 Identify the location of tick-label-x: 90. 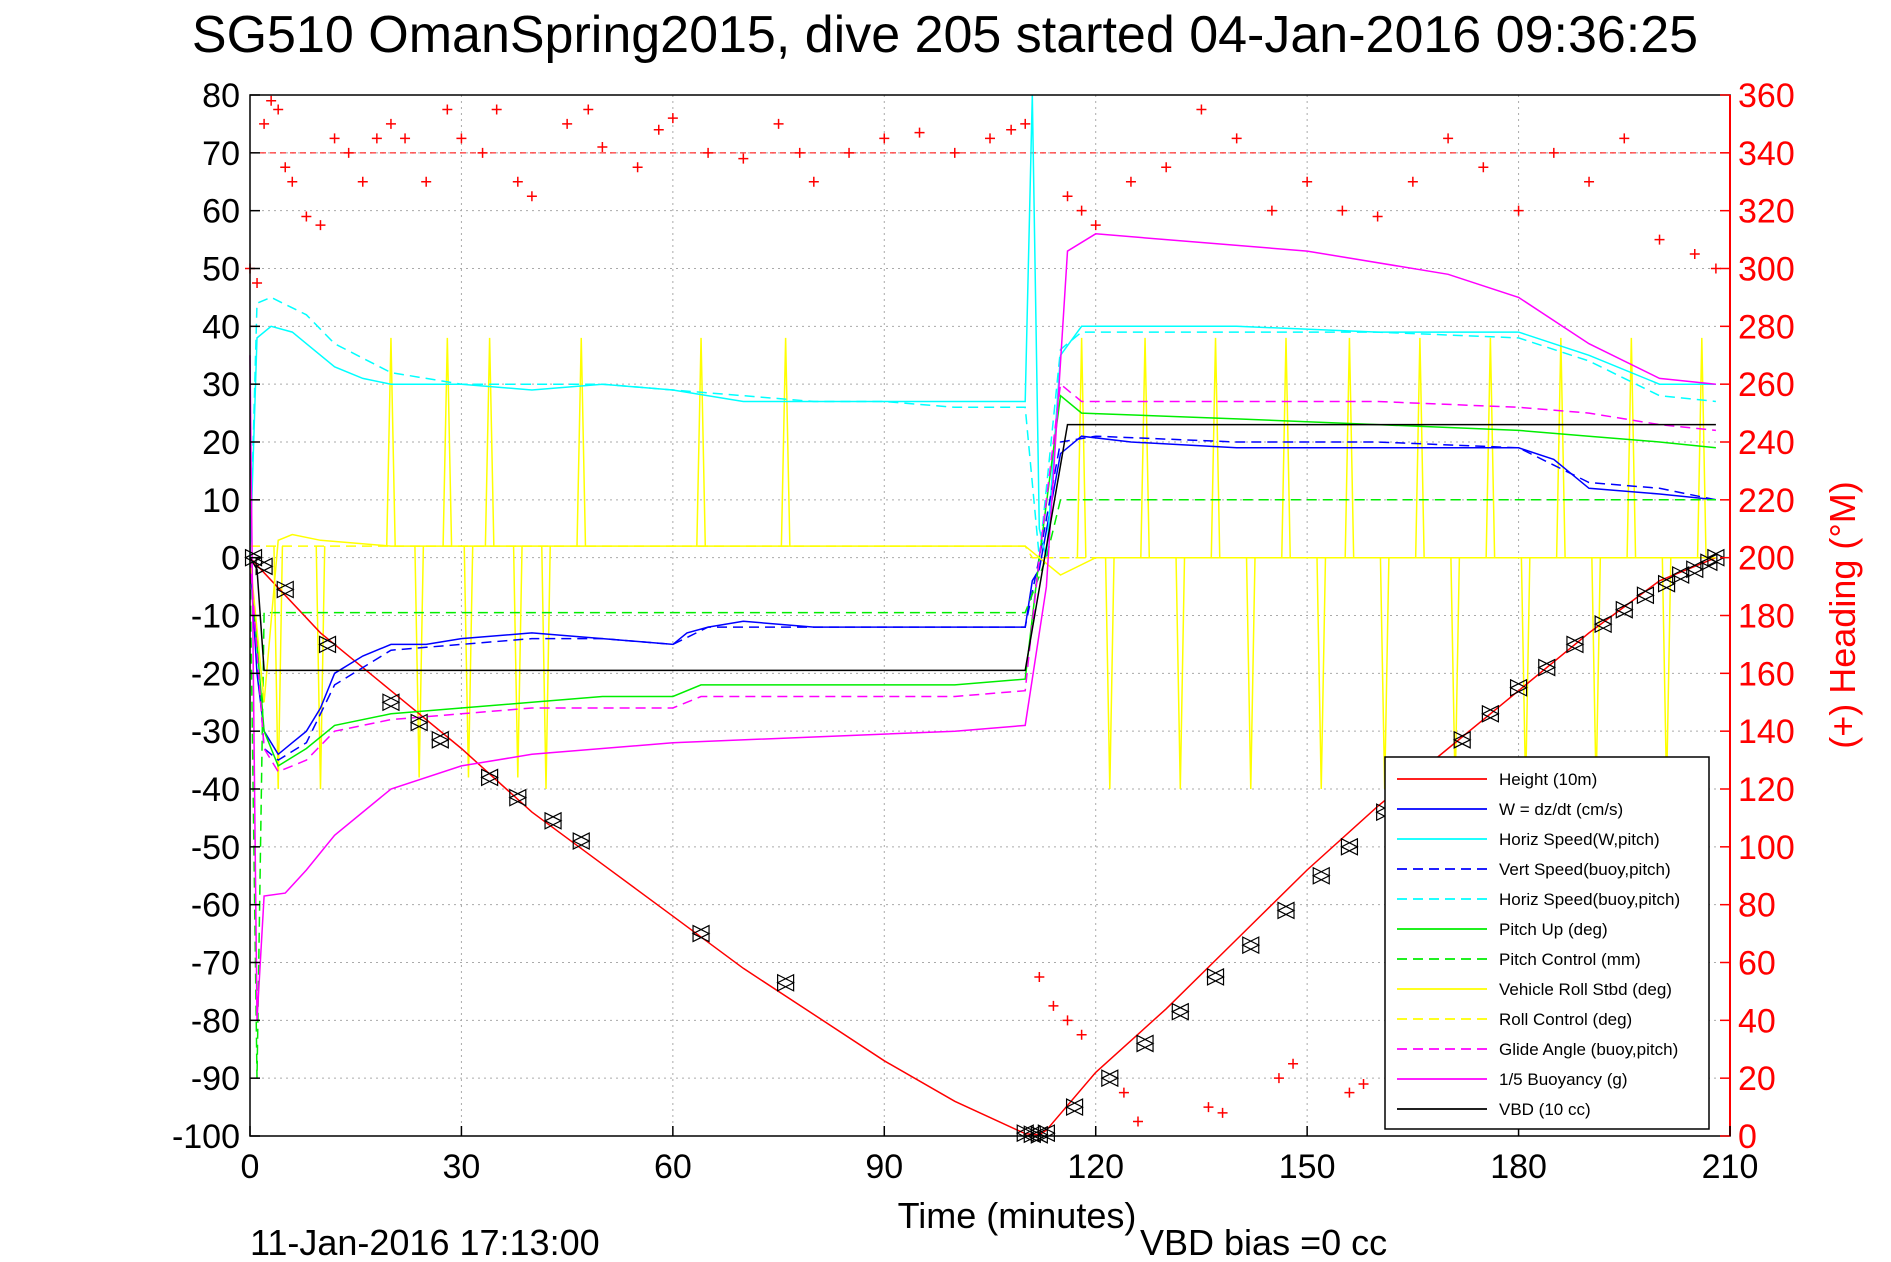
(884, 1167).